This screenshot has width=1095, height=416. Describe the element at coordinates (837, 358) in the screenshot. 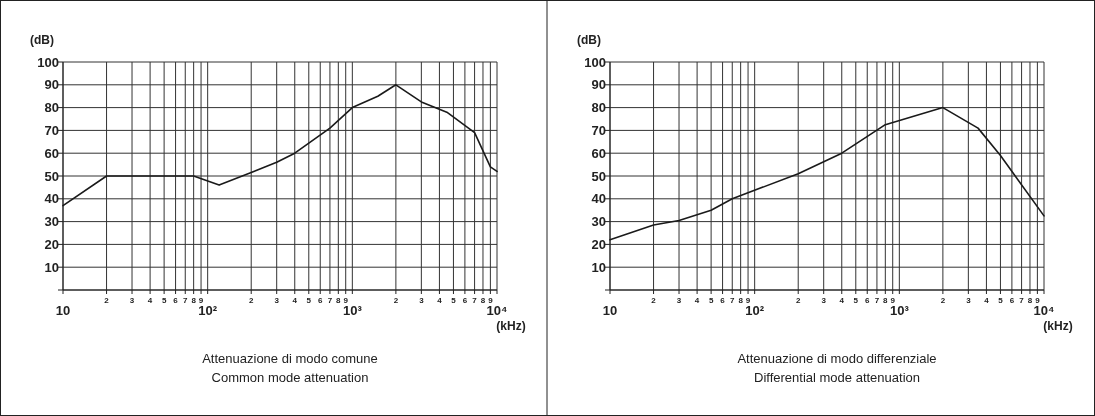

I see `text: Attenuazione di modo differenziale` at that location.